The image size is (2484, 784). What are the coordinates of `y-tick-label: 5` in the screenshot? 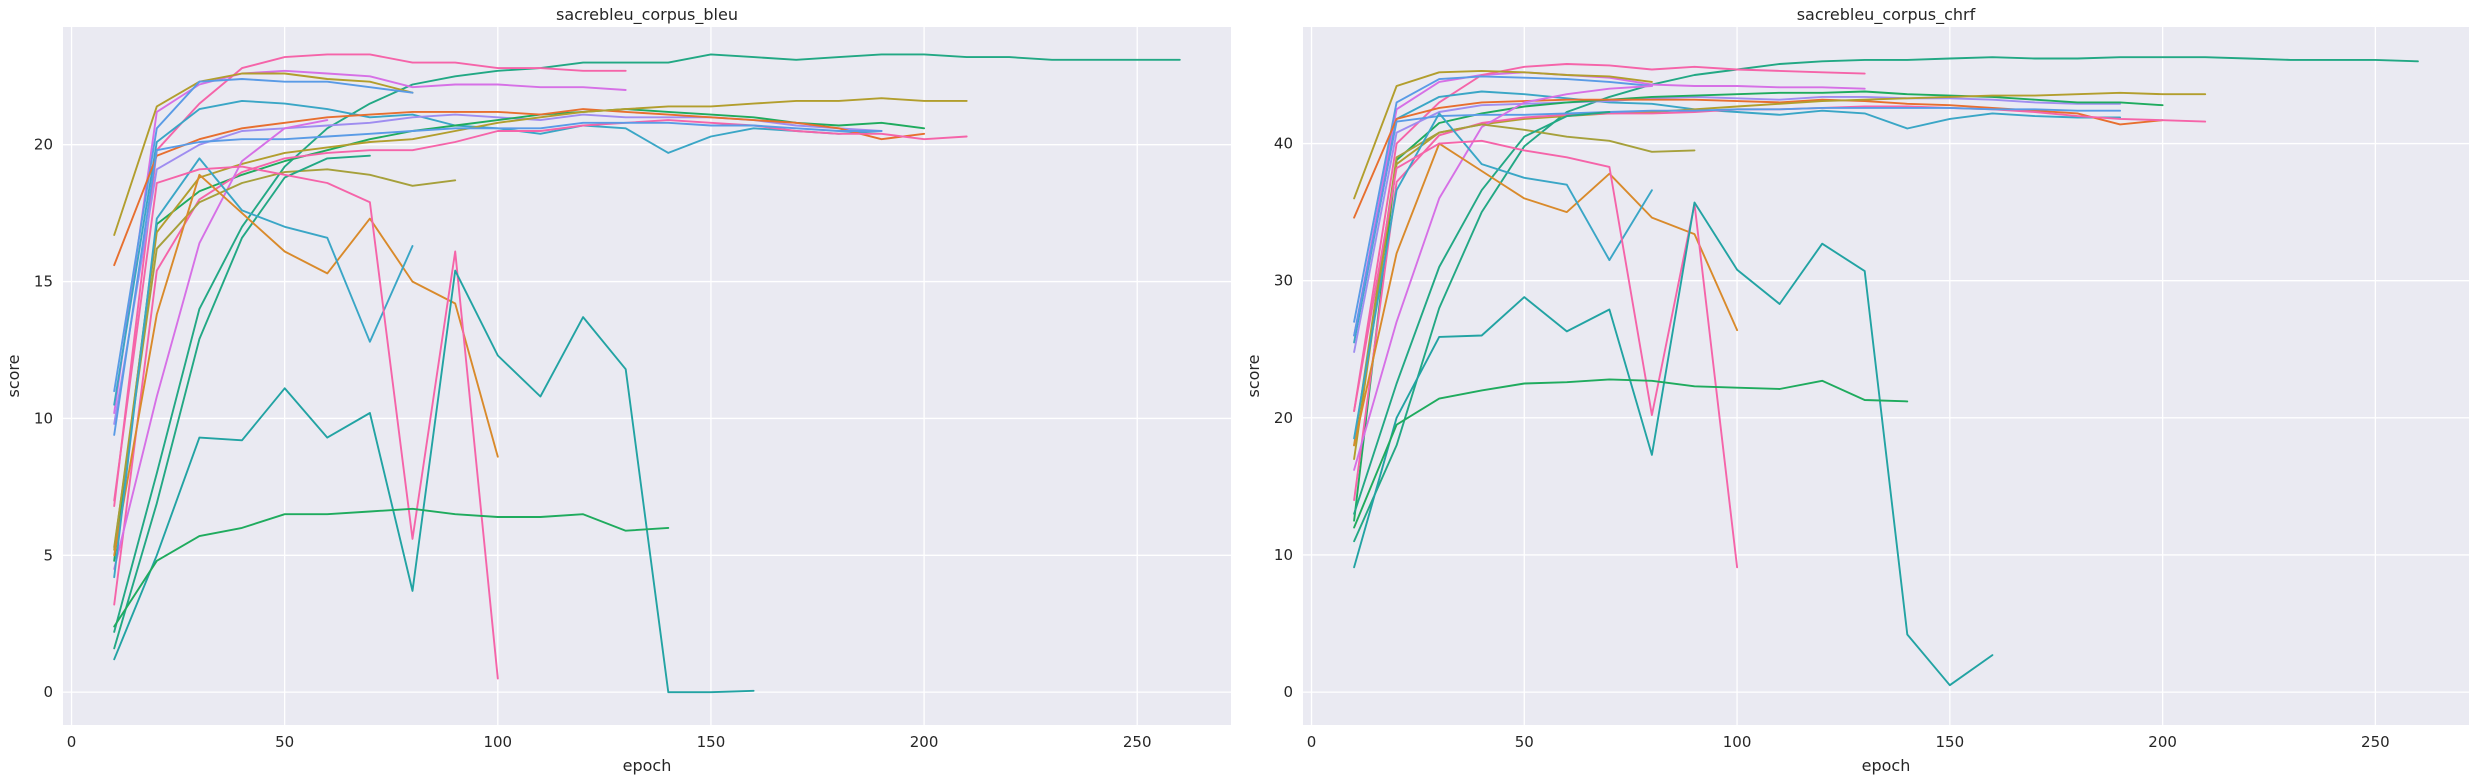 It's located at (48, 555).